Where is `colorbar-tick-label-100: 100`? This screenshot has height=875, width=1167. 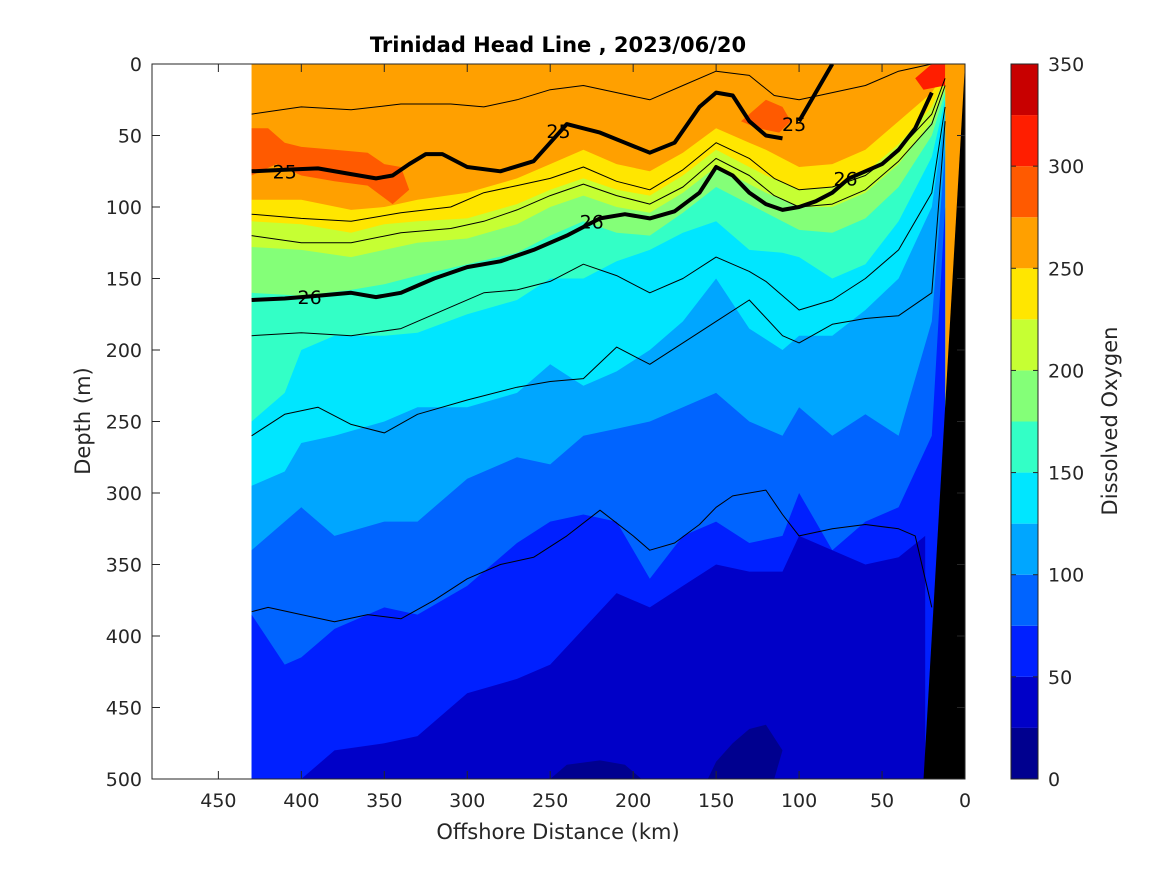
colorbar-tick-label-100: 100 is located at coordinates (1066, 576).